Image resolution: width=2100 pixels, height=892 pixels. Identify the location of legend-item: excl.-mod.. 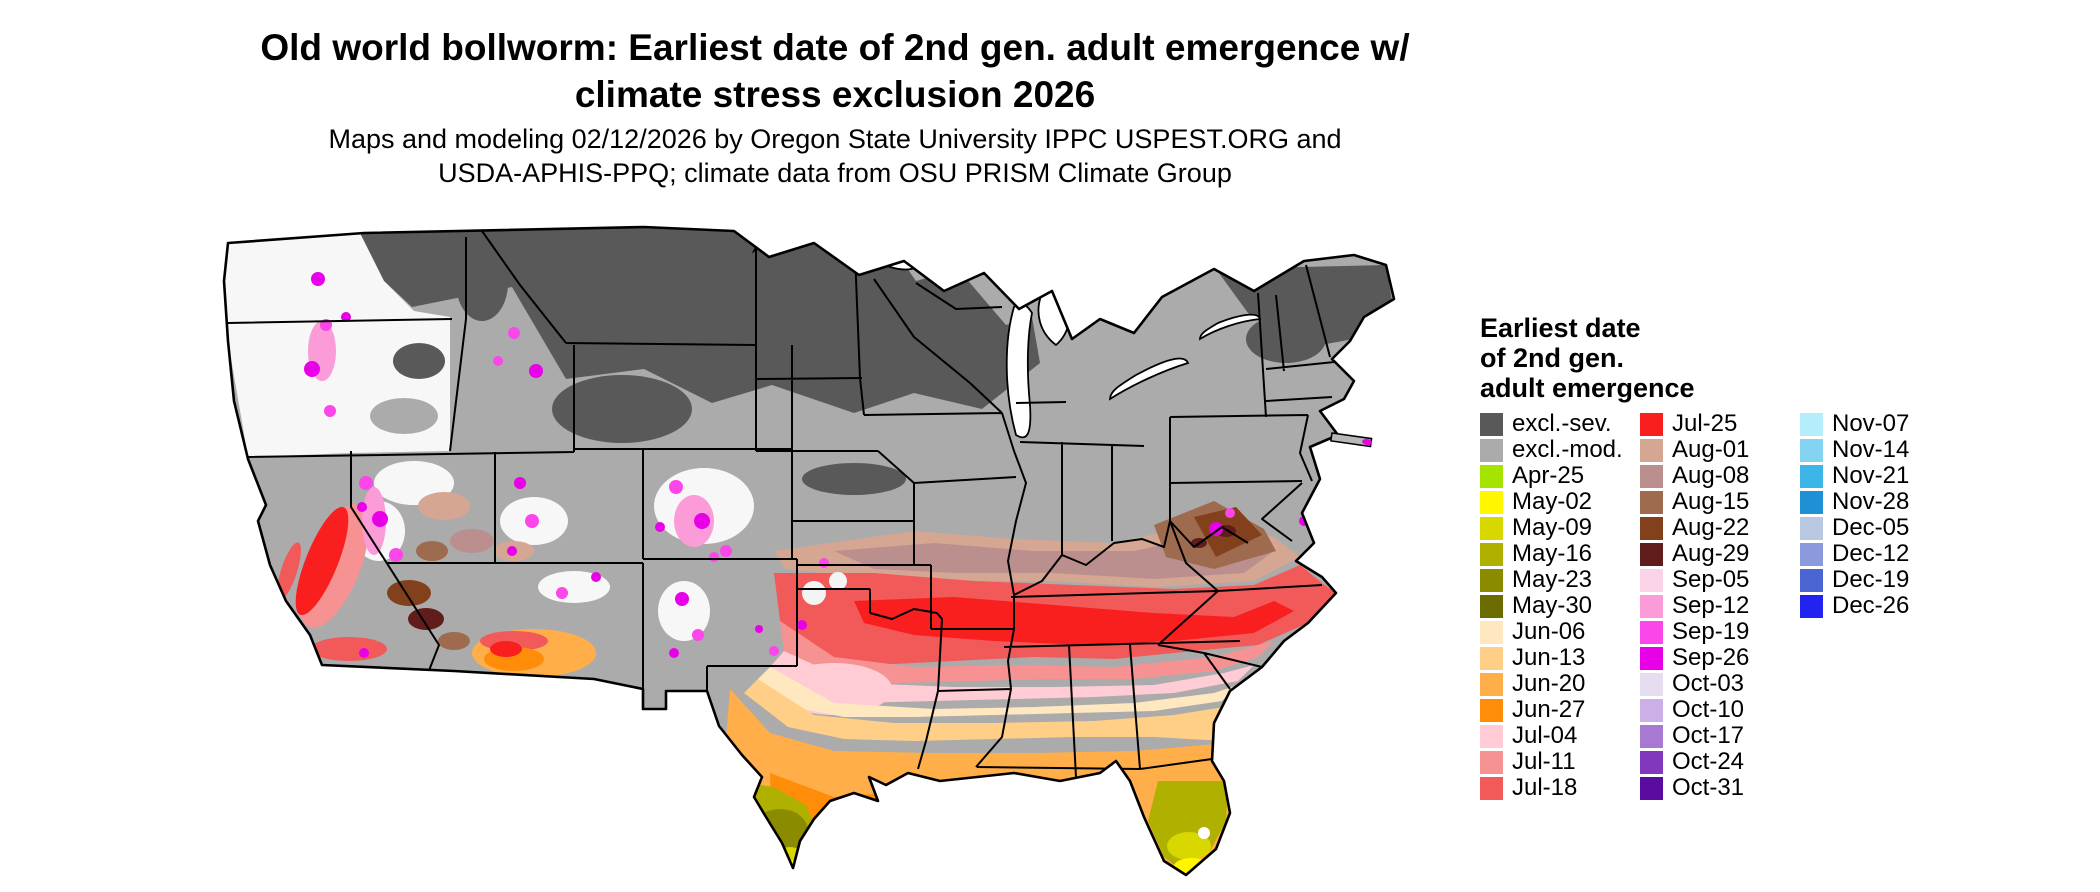
(1560, 449).